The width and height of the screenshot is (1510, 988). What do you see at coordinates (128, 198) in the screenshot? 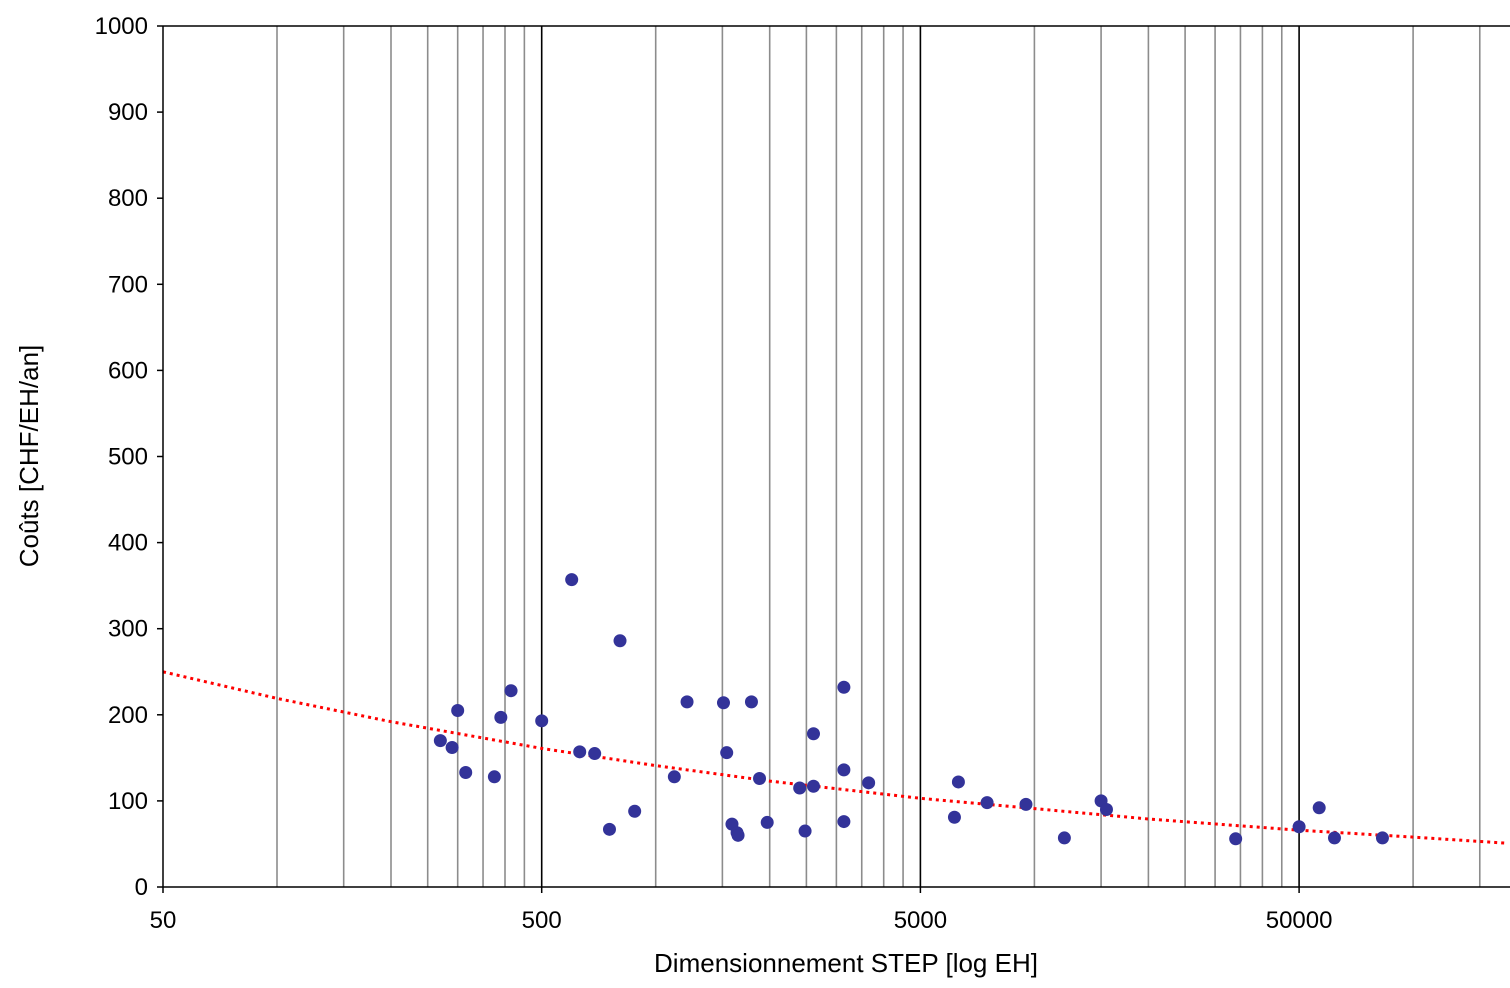
I see `y-tick-label: 800` at bounding box center [128, 198].